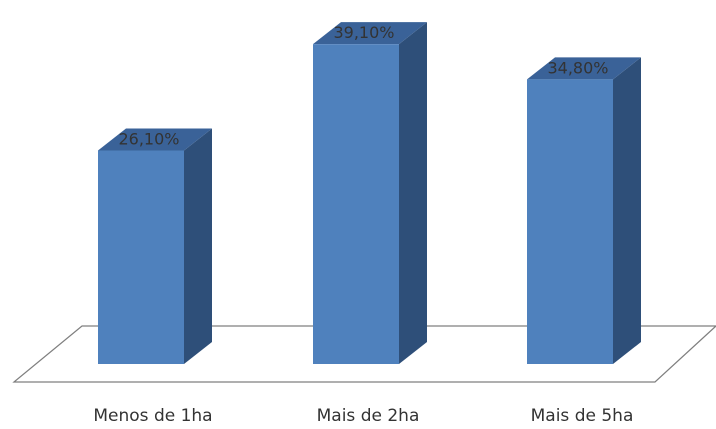 Image resolution: width=716 pixels, height=429 pixels. I want to click on category-label-2: Mais de 5ha, so click(582, 416).